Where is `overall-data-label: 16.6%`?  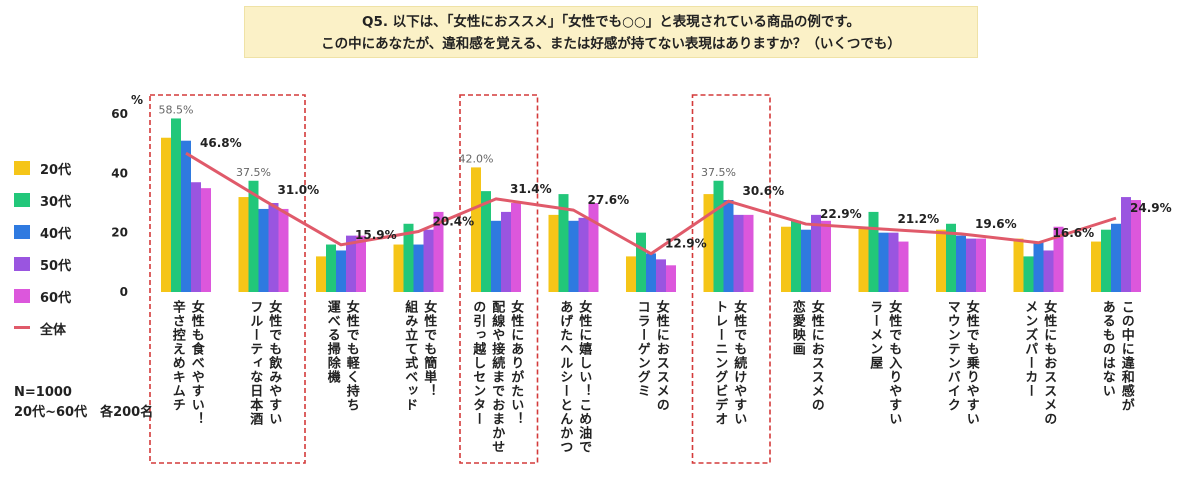 overall-data-label: 16.6% is located at coordinates (1074, 233).